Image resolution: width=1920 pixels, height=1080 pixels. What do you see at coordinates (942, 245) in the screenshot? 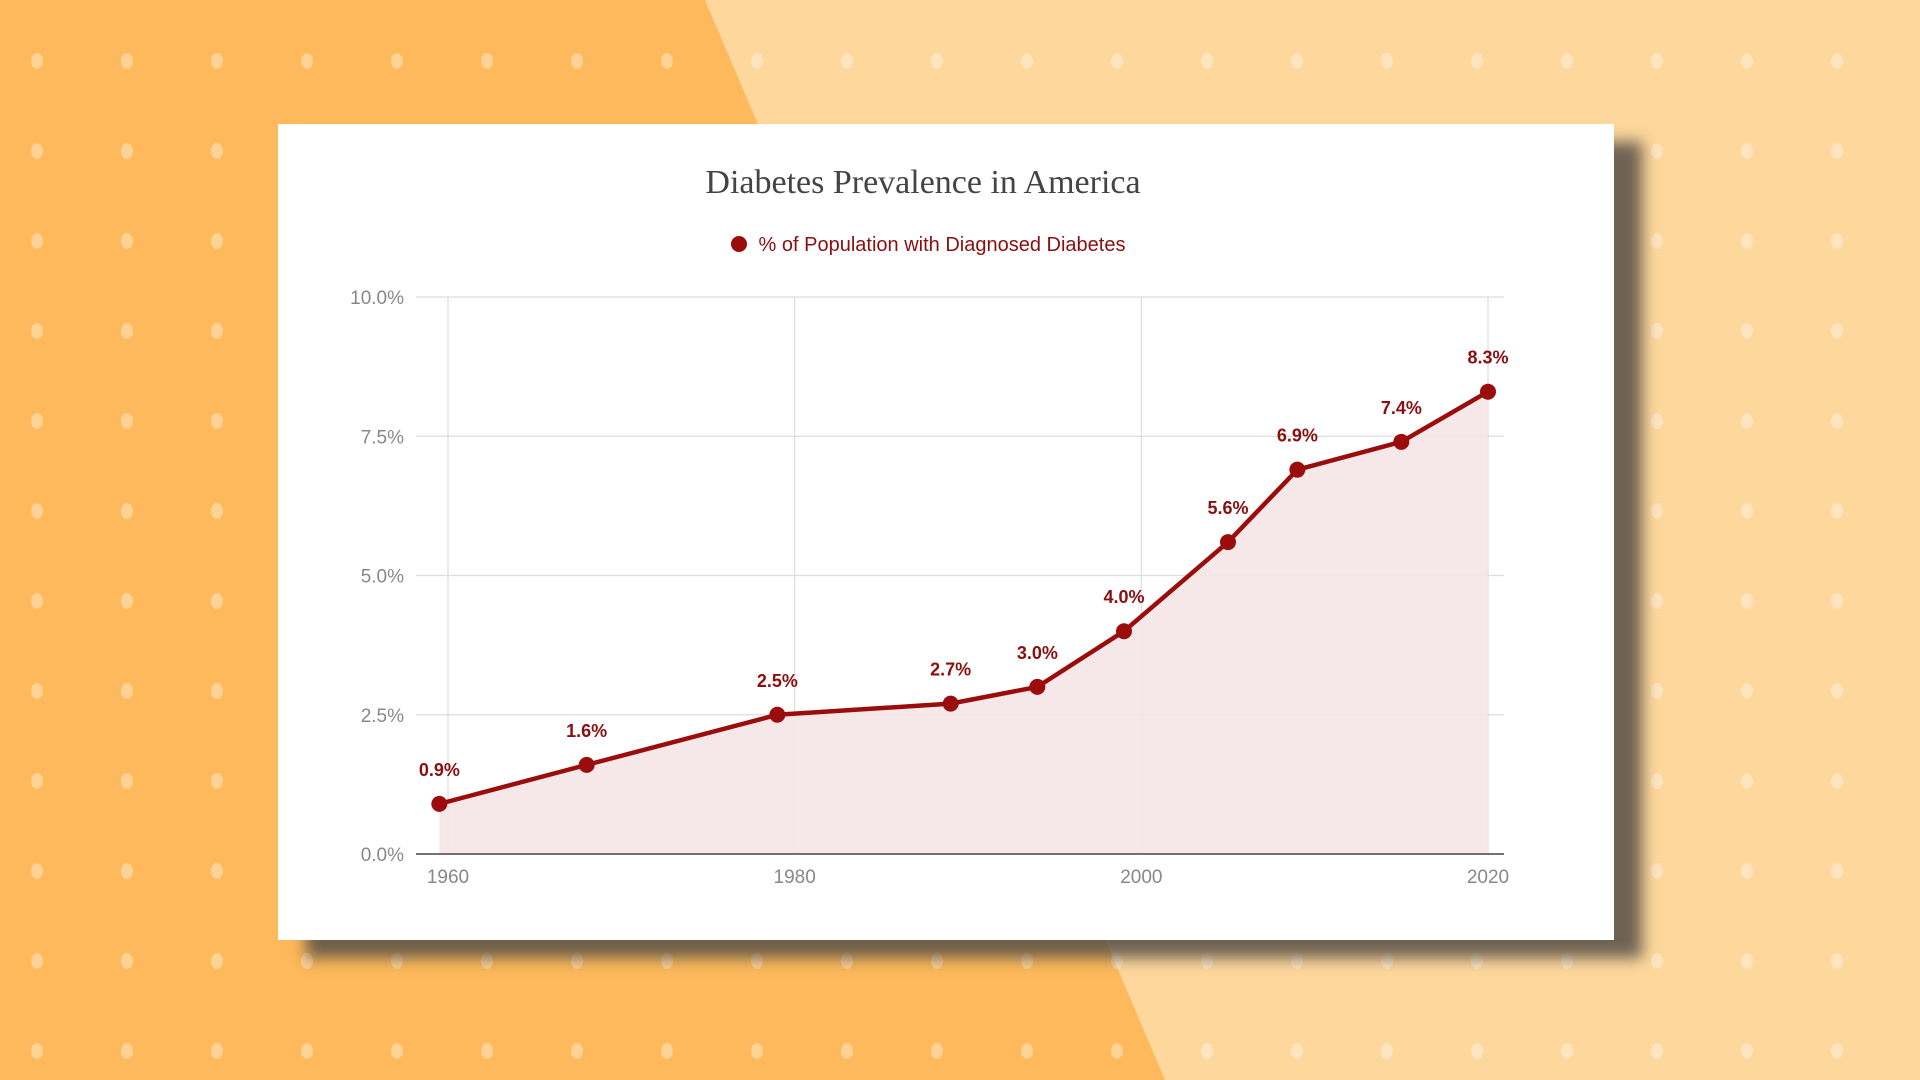
I see `legend-label: % of Population with Diagnosed Diabetes` at bounding box center [942, 245].